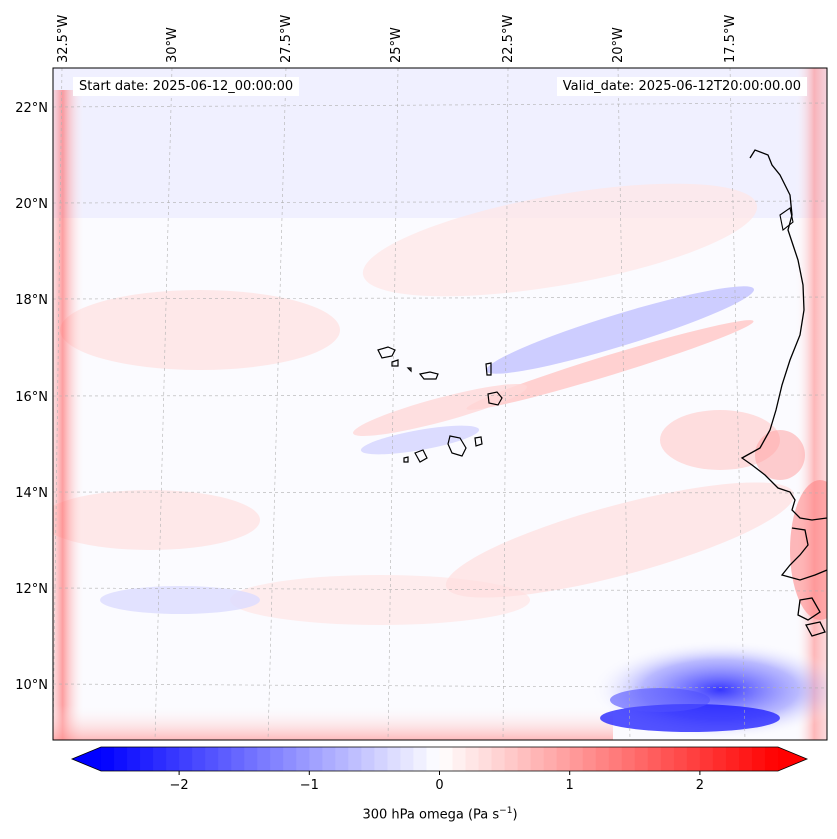 Image resolution: width=837 pixels, height=839 pixels. Describe the element at coordinates (63, 39) in the screenshot. I see `lon-label: 32.5°W` at that location.